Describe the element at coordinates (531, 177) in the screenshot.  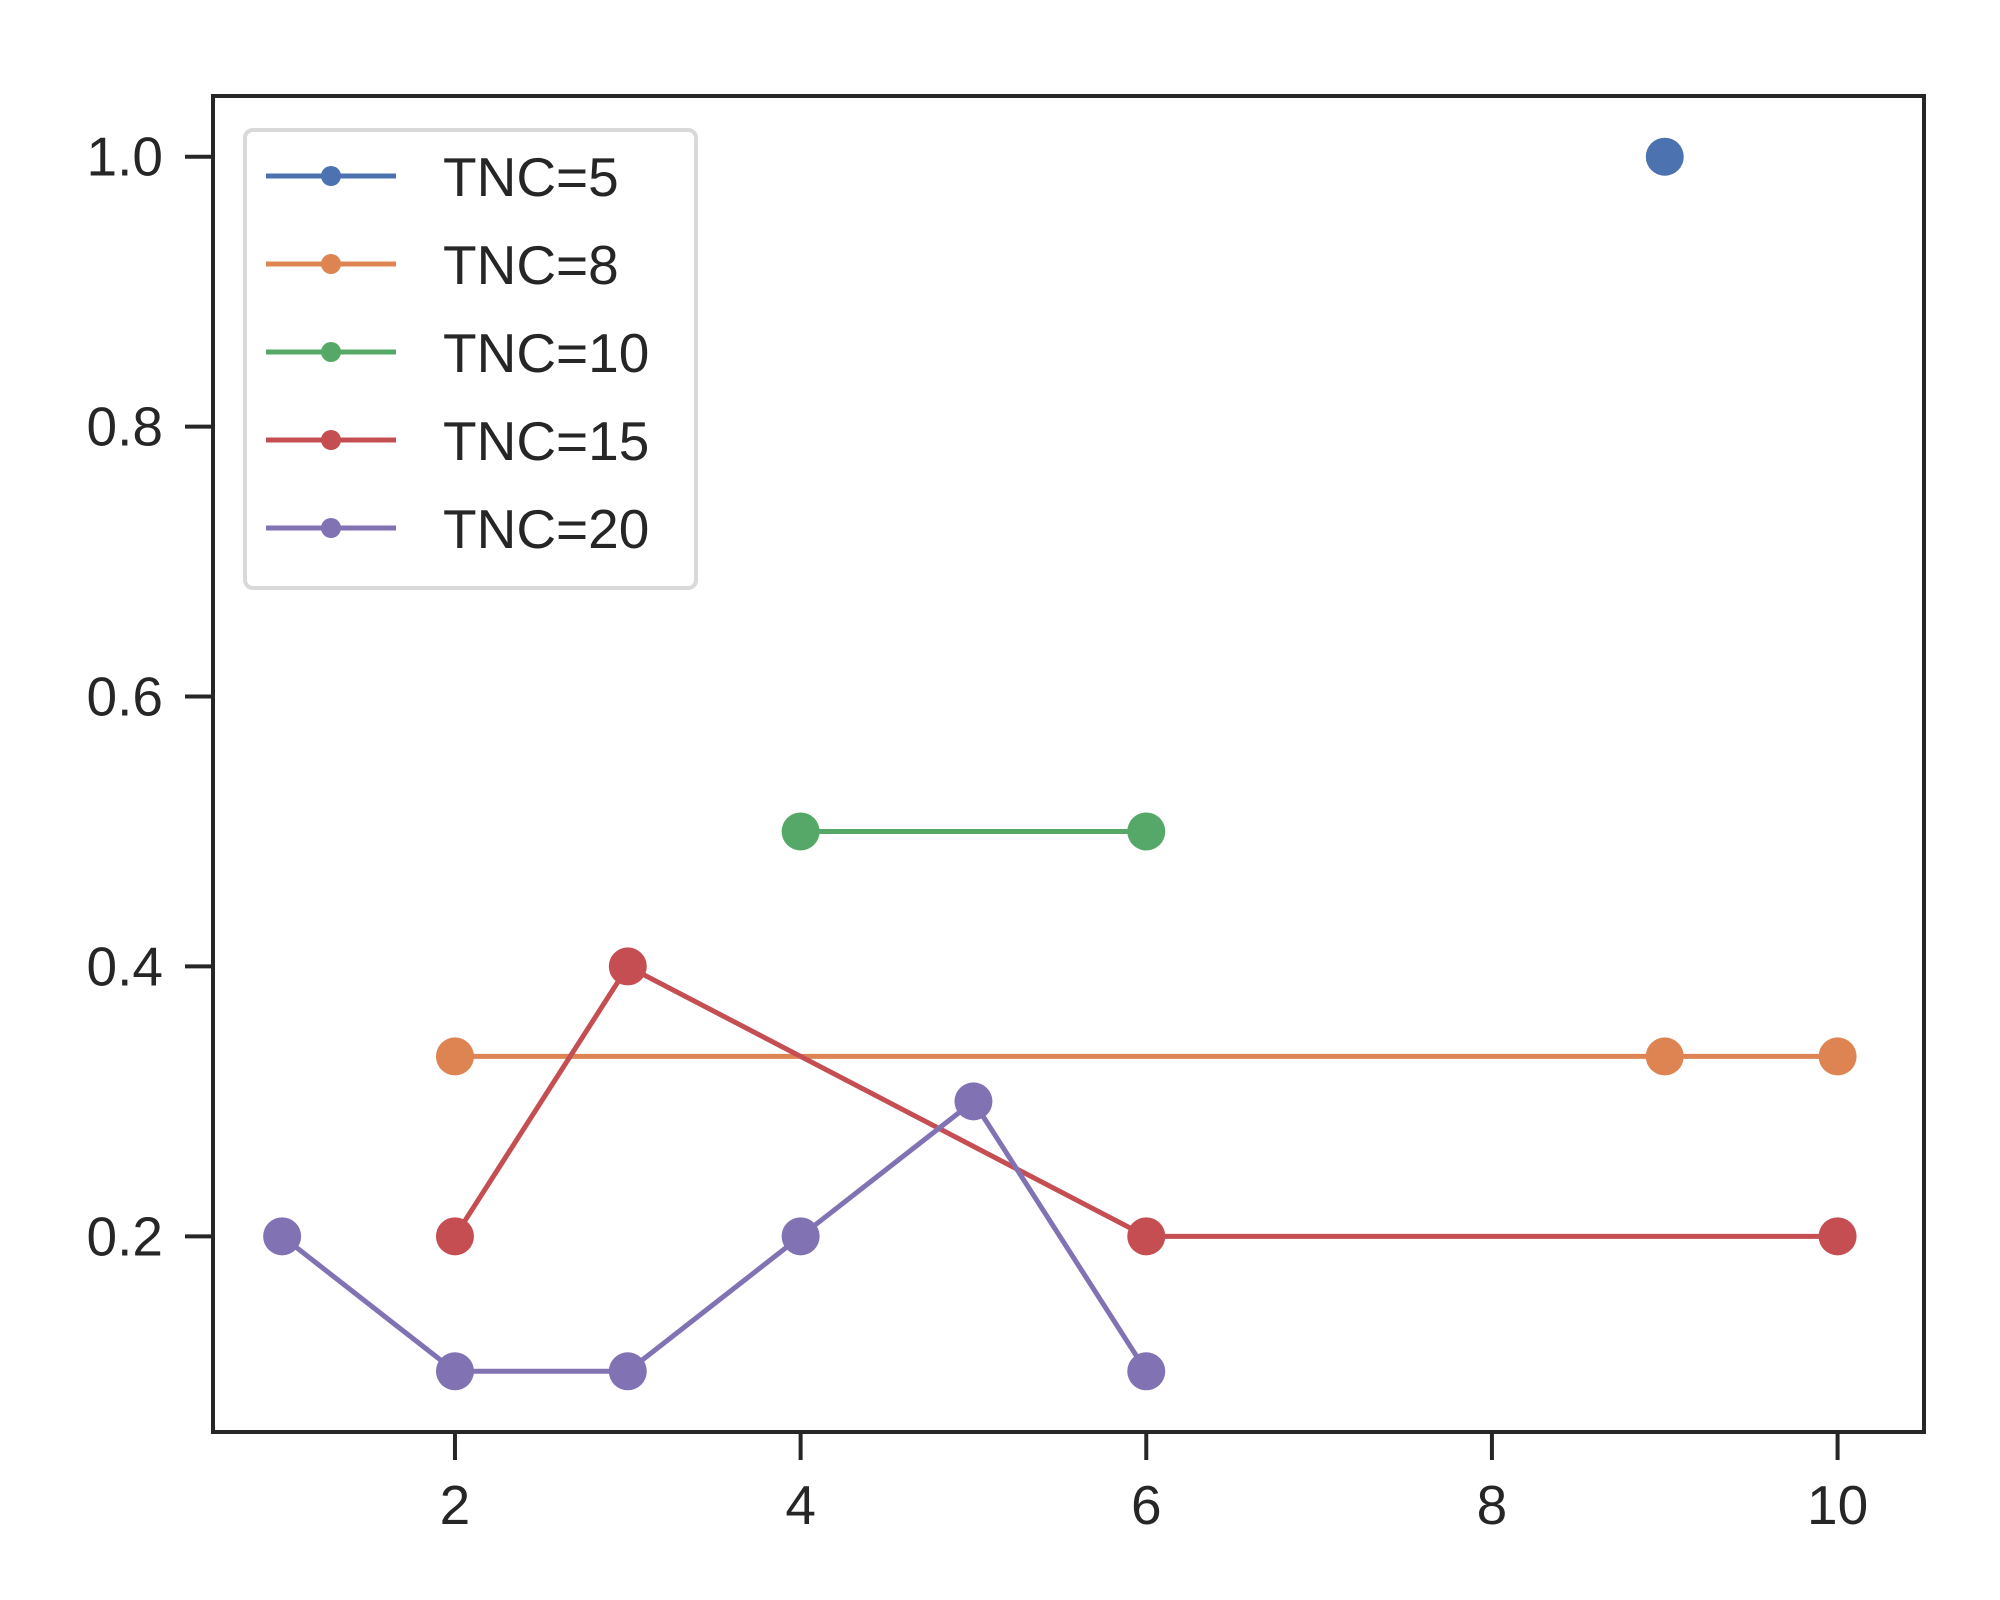
I see `legend-label: TNC=5` at that location.